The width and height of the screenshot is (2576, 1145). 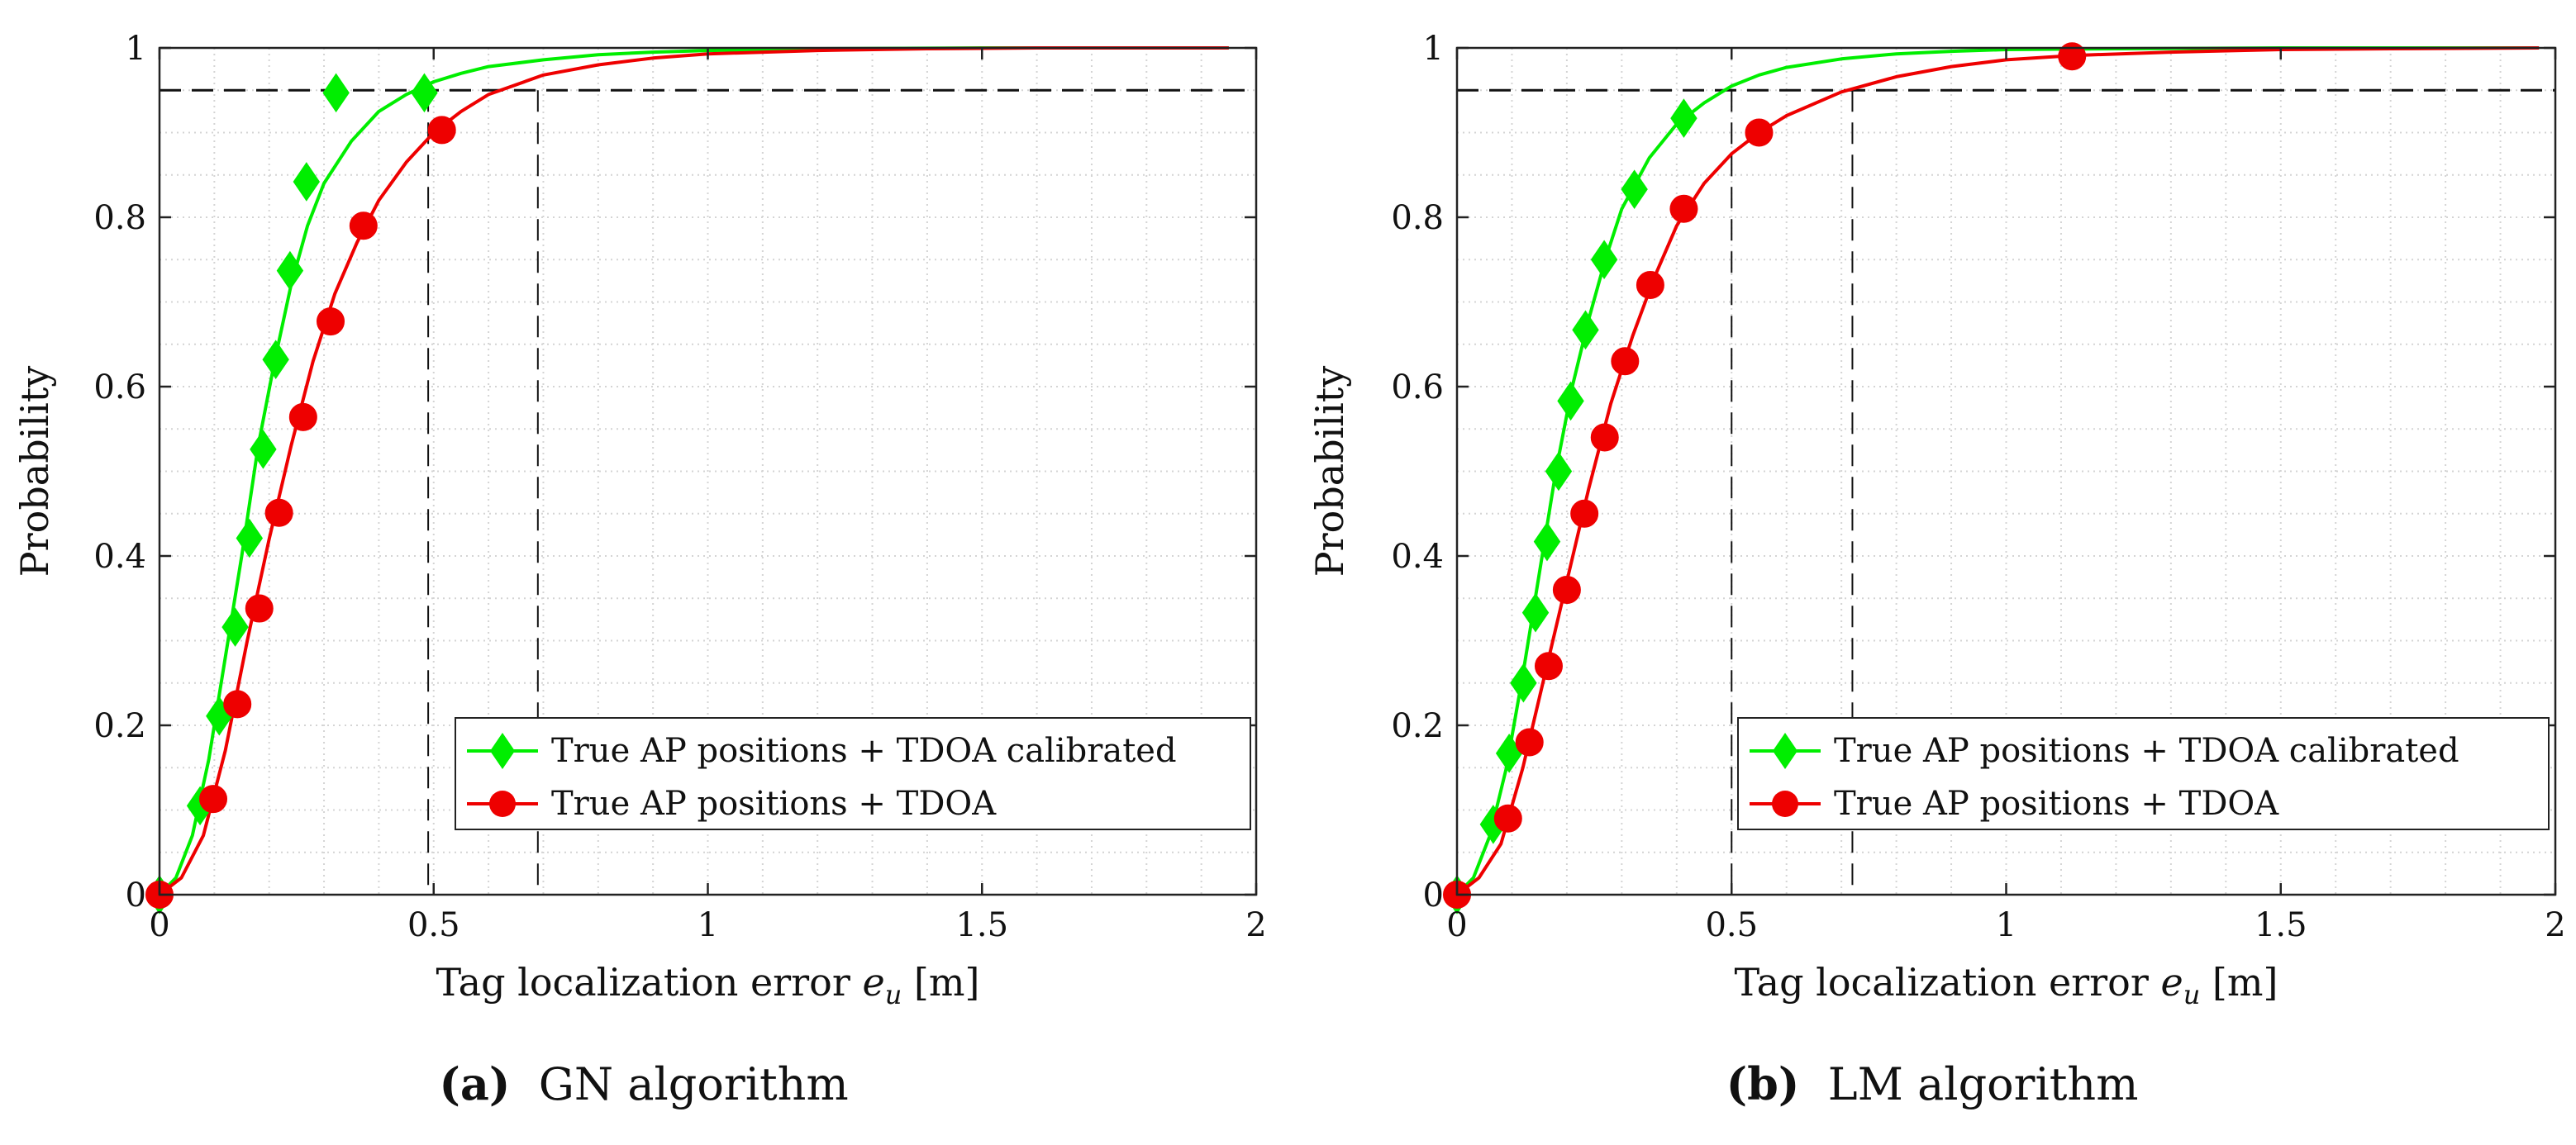 I want to click on caption-a: (a) GN algorithm, so click(x=644, y=1083).